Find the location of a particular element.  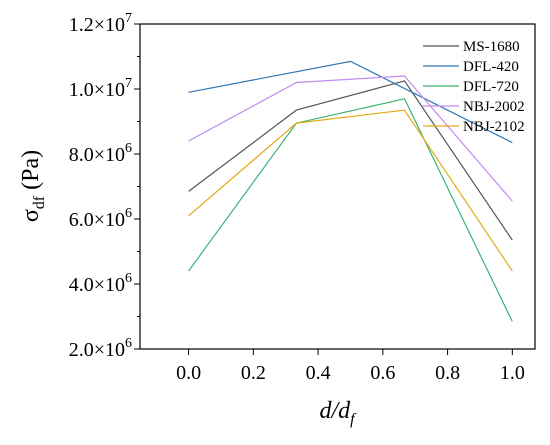

x-tick-label: 0.2 is located at coordinates (253, 373).